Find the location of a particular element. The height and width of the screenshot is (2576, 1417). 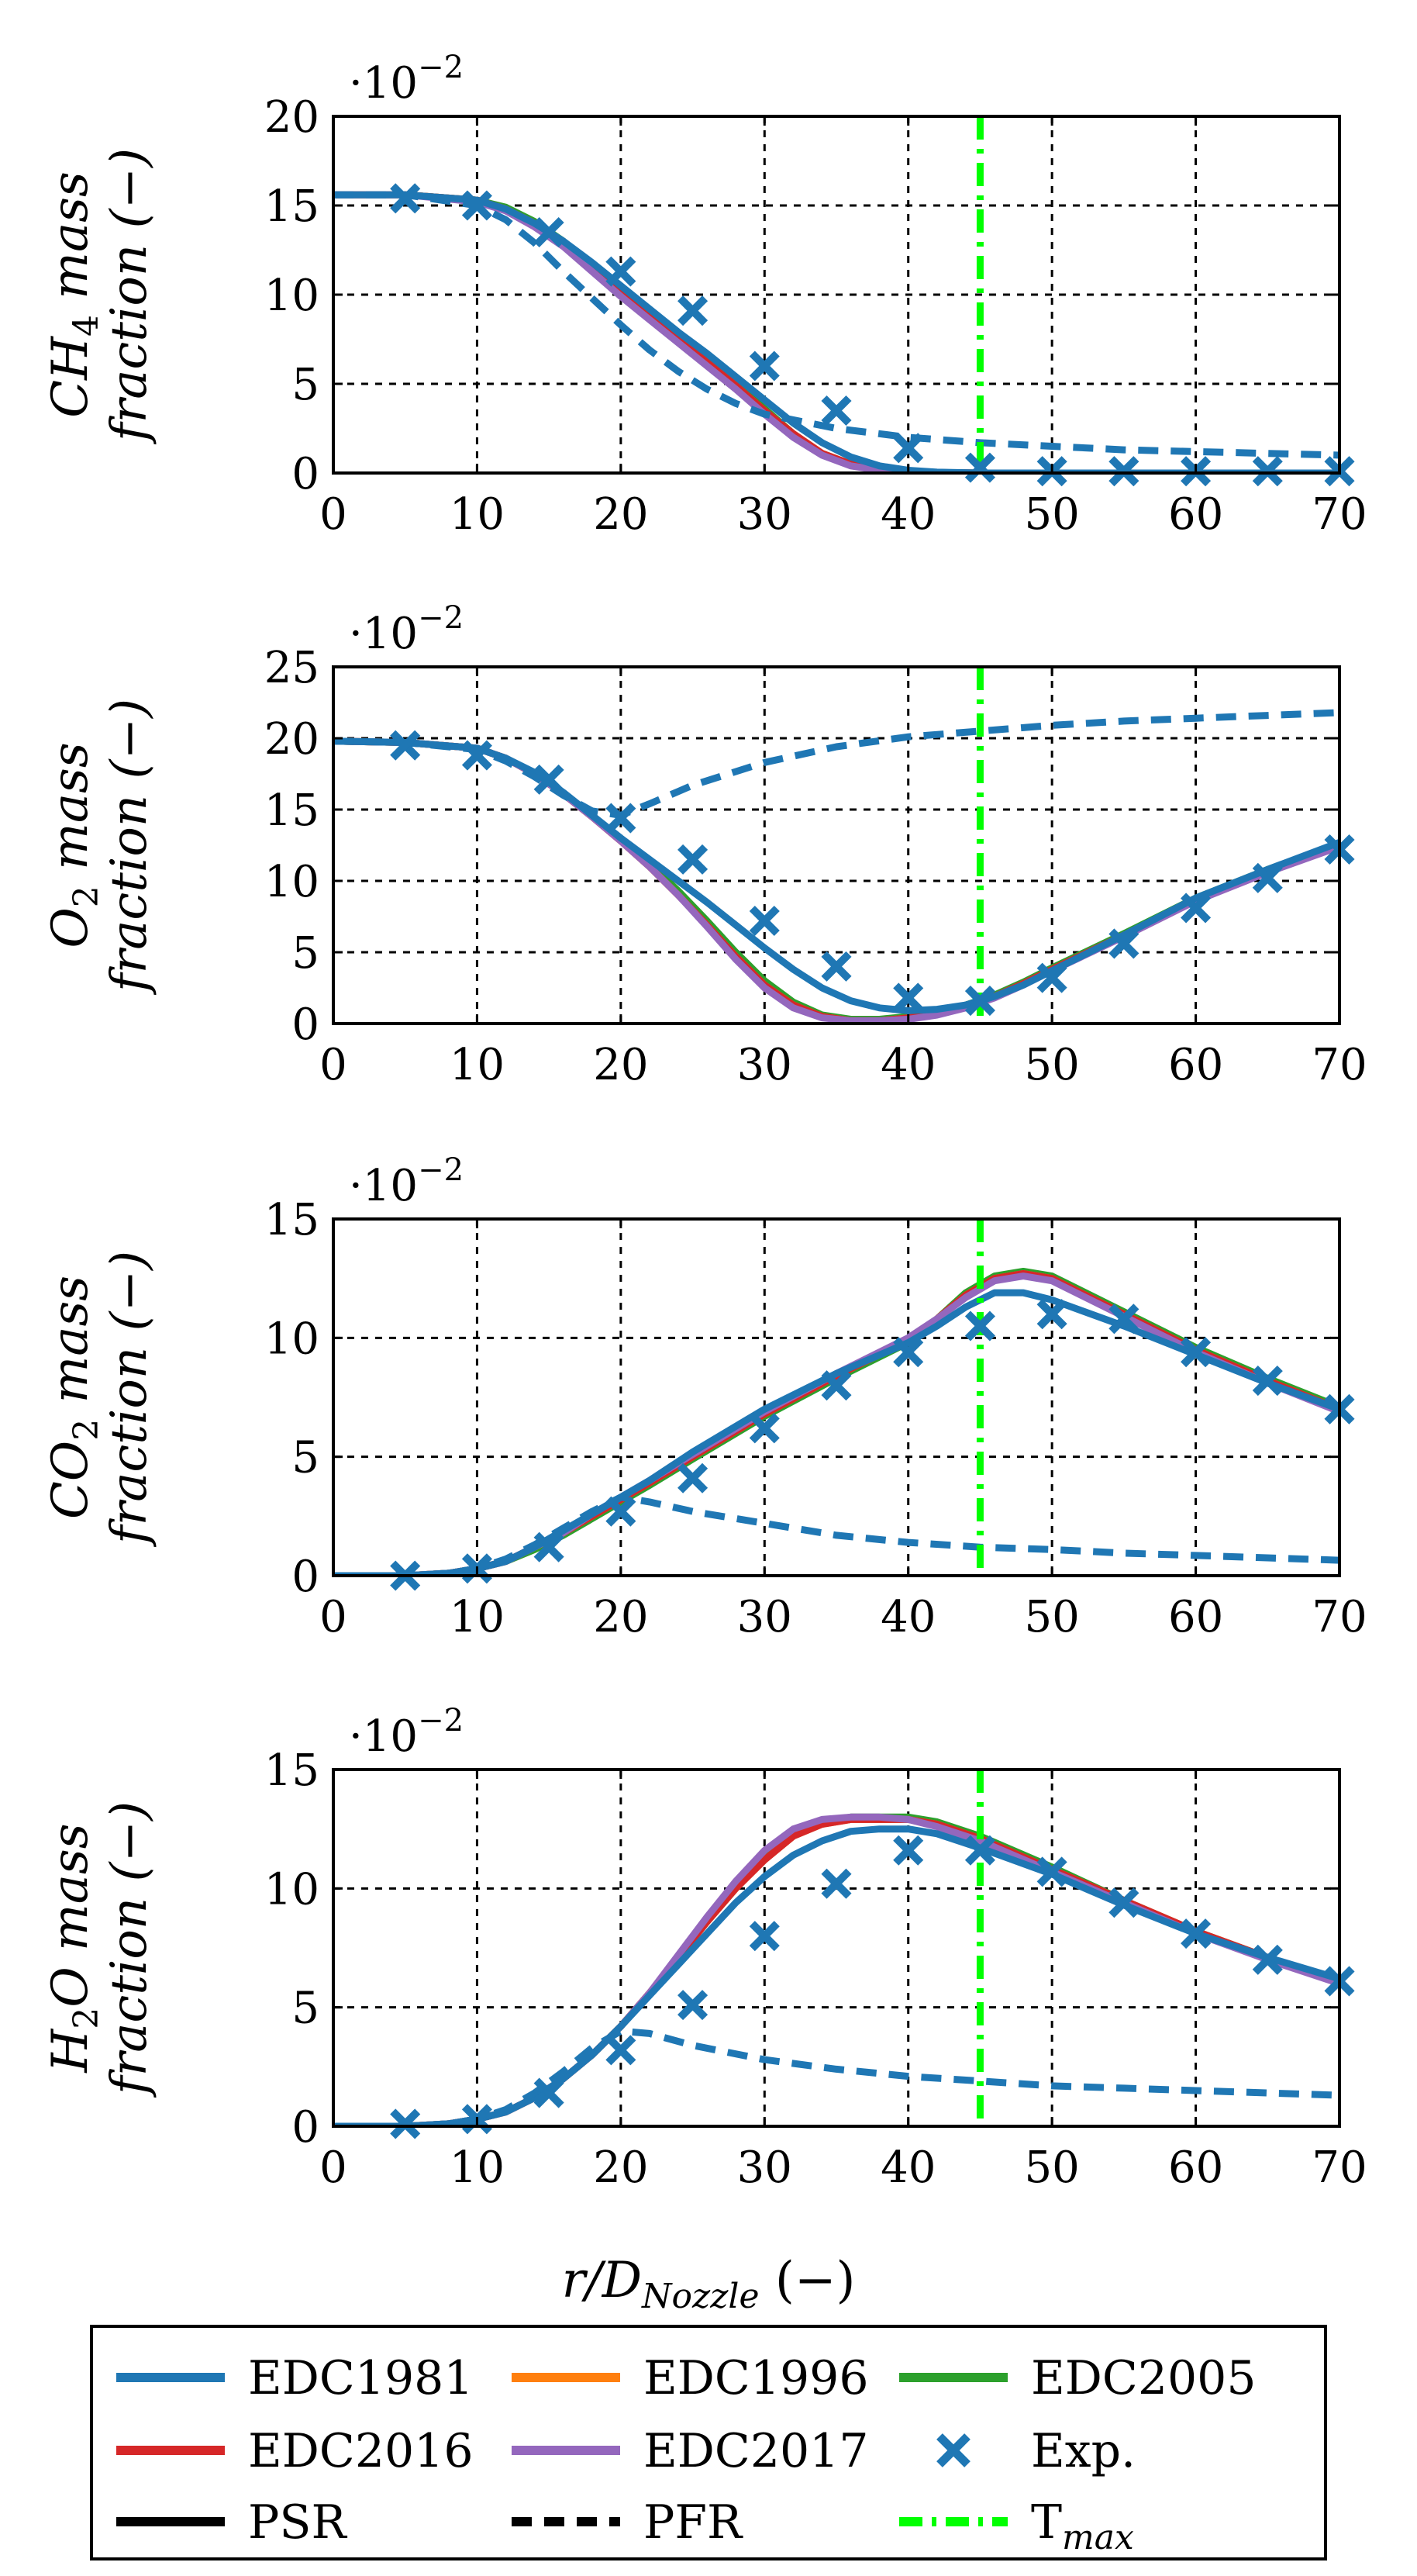

ticks: 0 10 20 30 40 50 60 70 0 5 10 15 20 is located at coordinates (816, 316).